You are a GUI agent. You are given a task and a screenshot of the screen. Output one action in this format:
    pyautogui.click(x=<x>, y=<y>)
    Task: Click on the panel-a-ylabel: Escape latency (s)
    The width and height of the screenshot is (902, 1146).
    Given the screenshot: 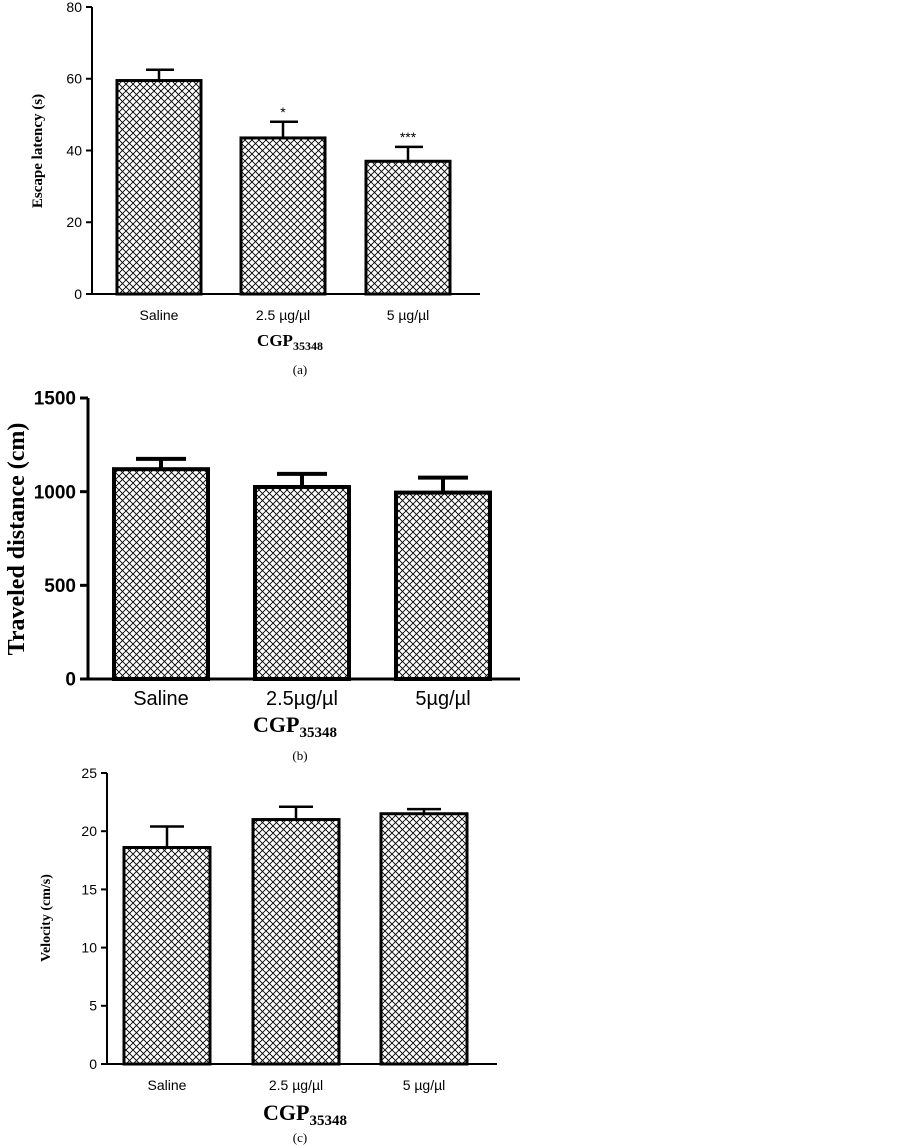 What is the action you would take?
    pyautogui.click(x=38, y=151)
    